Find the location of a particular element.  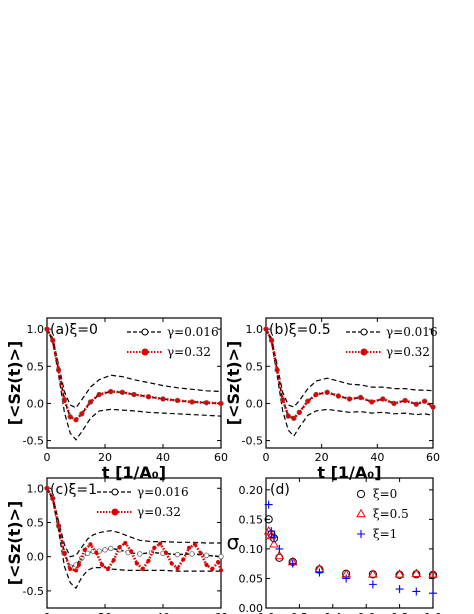

legend-marker-plus is located at coordinates (361, 534).